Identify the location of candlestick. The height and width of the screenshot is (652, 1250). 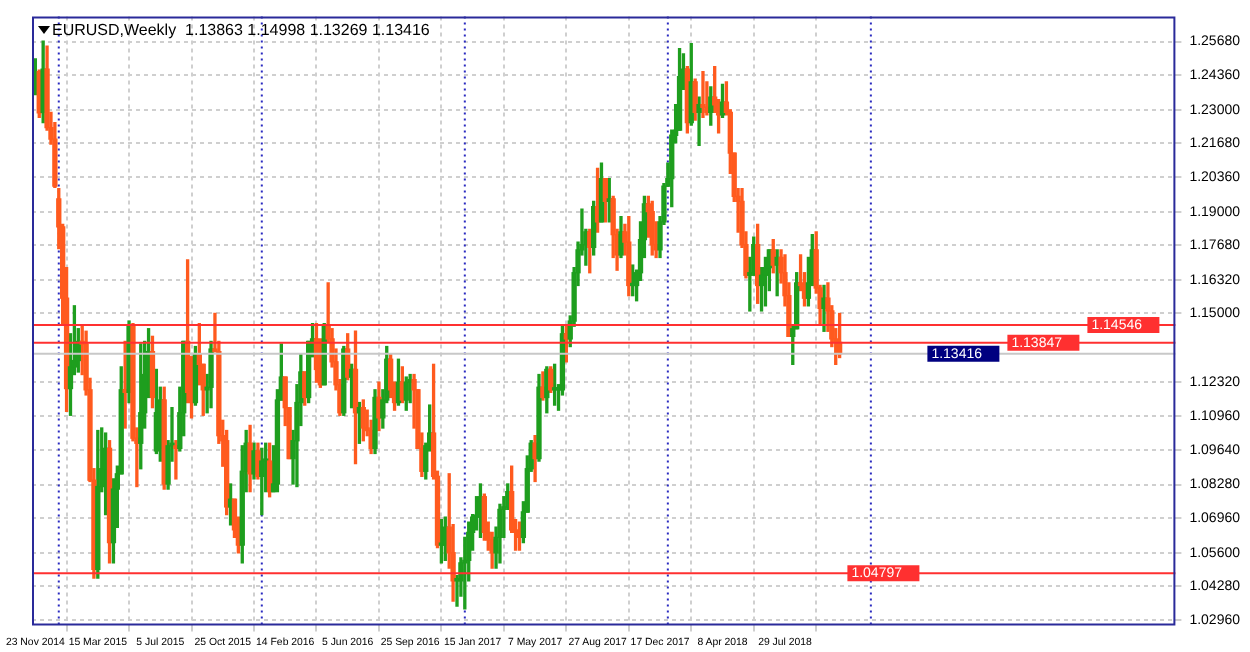
(703, 94).